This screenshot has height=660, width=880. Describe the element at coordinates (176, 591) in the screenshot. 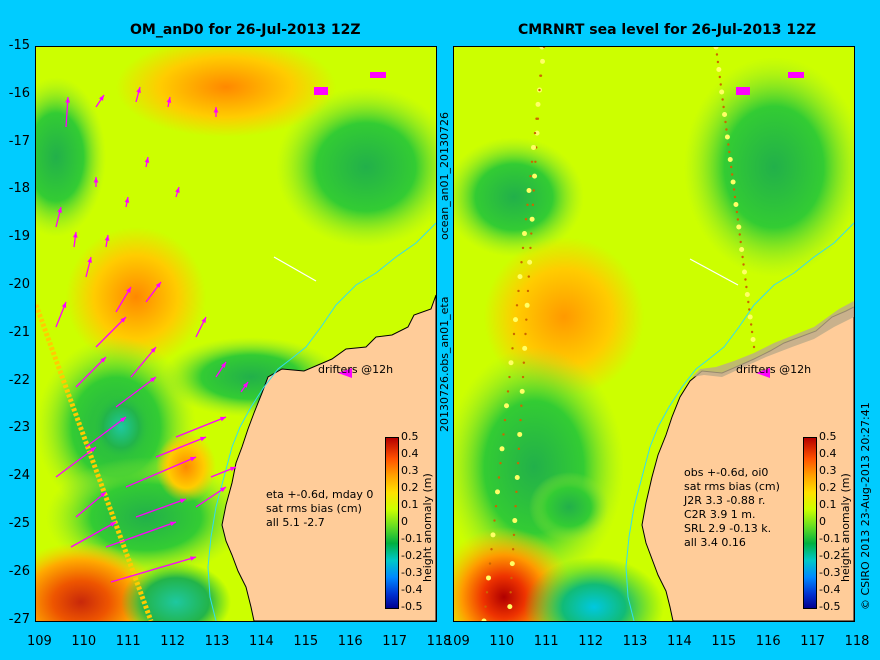

I see `low-anomaly-core` at that location.